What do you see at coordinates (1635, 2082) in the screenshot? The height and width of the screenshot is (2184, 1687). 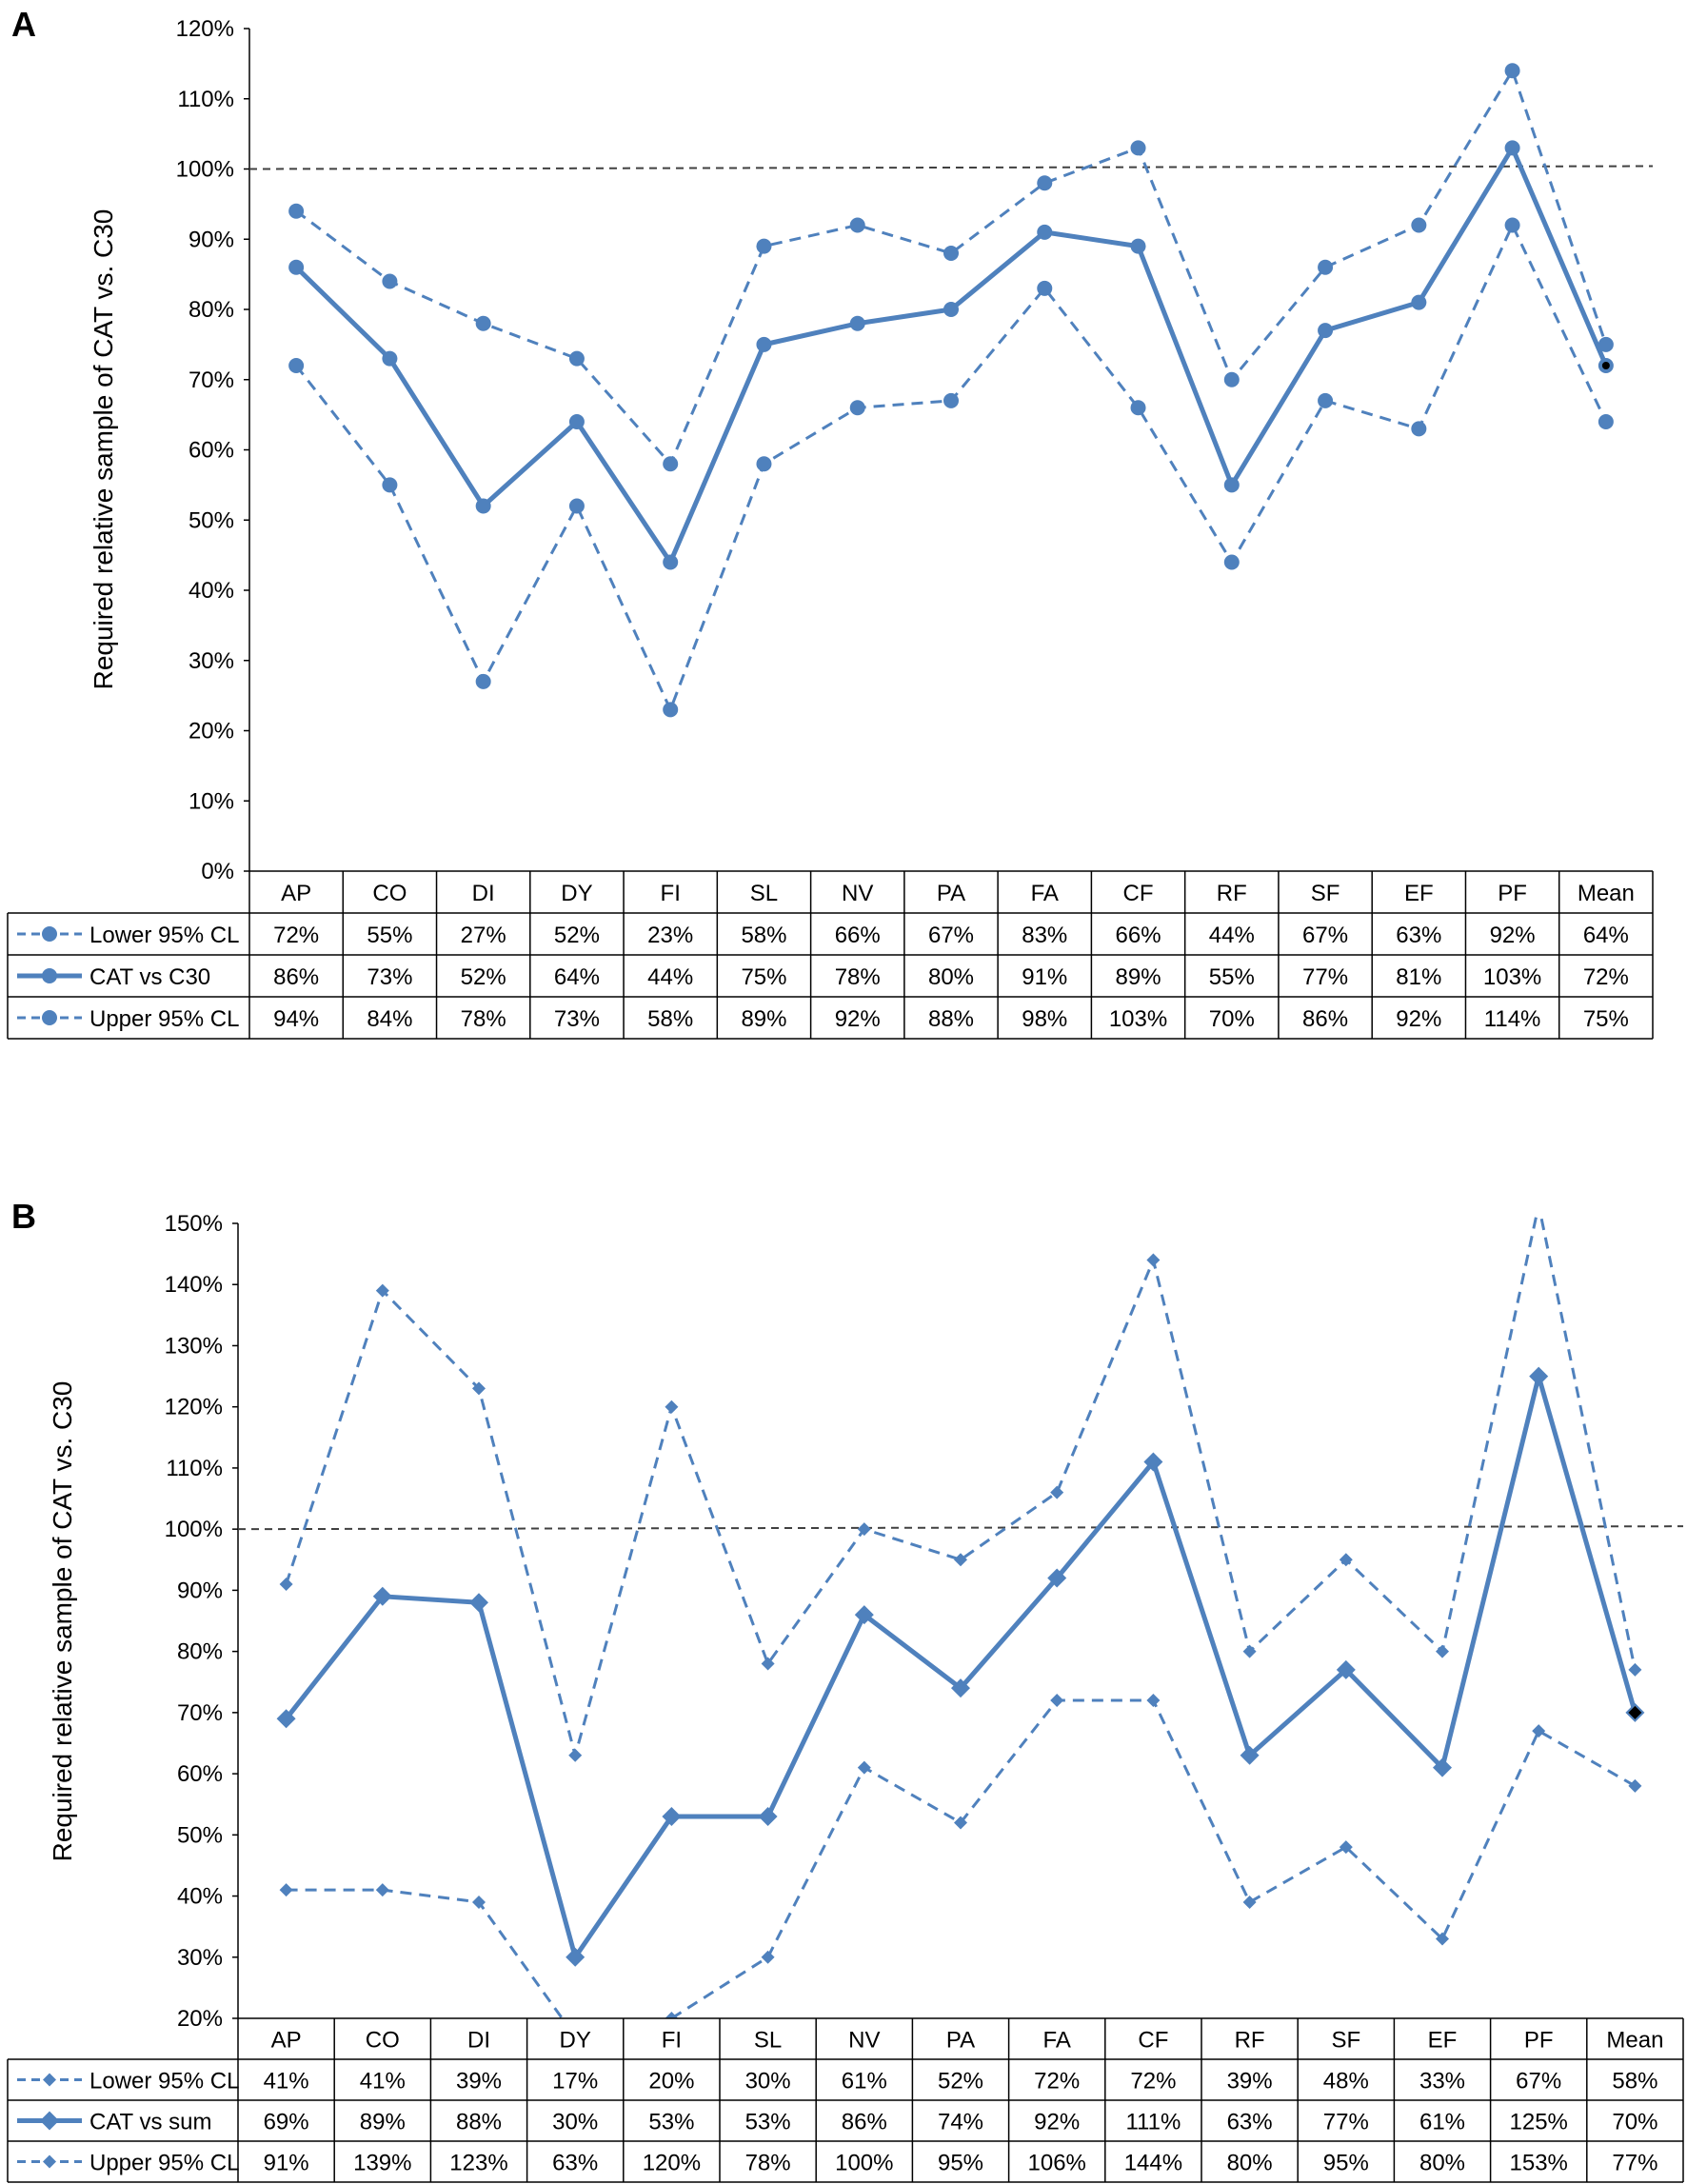 I see `data-label: 58%` at bounding box center [1635, 2082].